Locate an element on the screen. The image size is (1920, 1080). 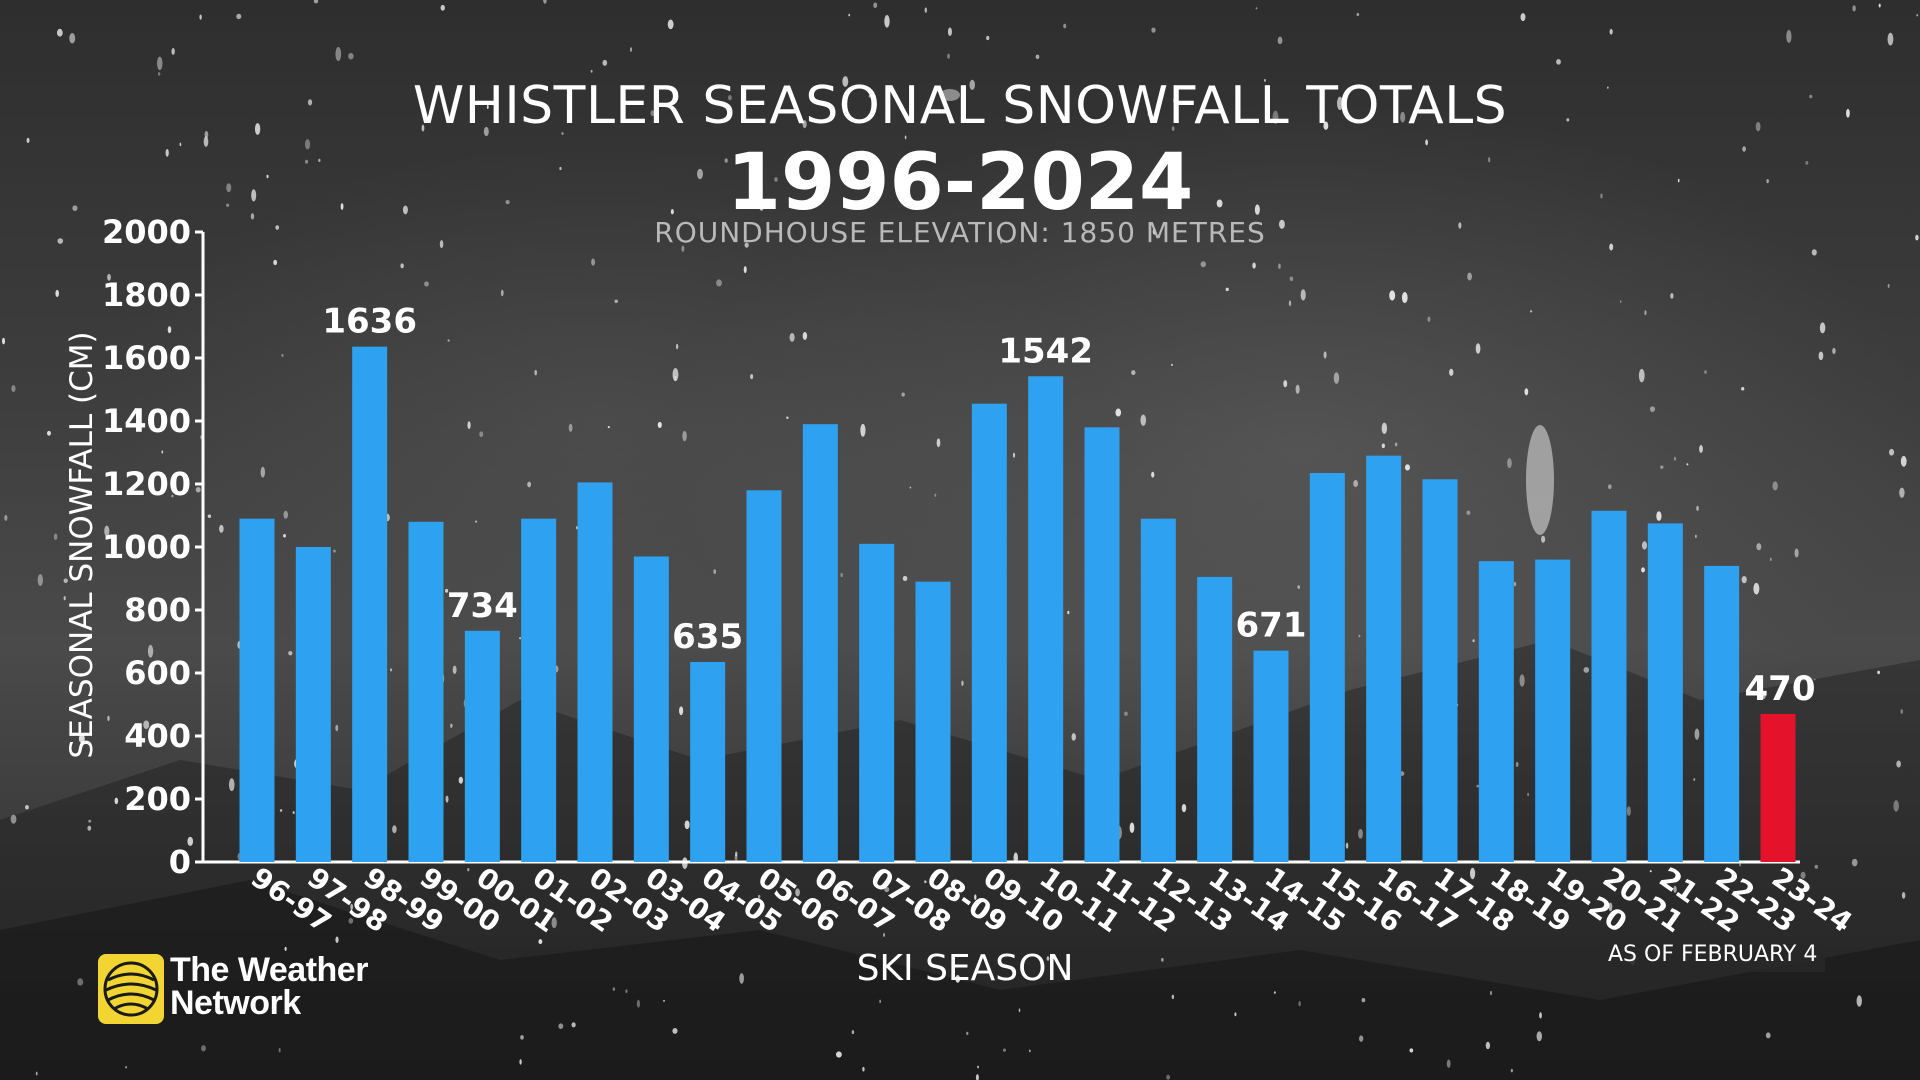
globe-icon is located at coordinates (131, 989).